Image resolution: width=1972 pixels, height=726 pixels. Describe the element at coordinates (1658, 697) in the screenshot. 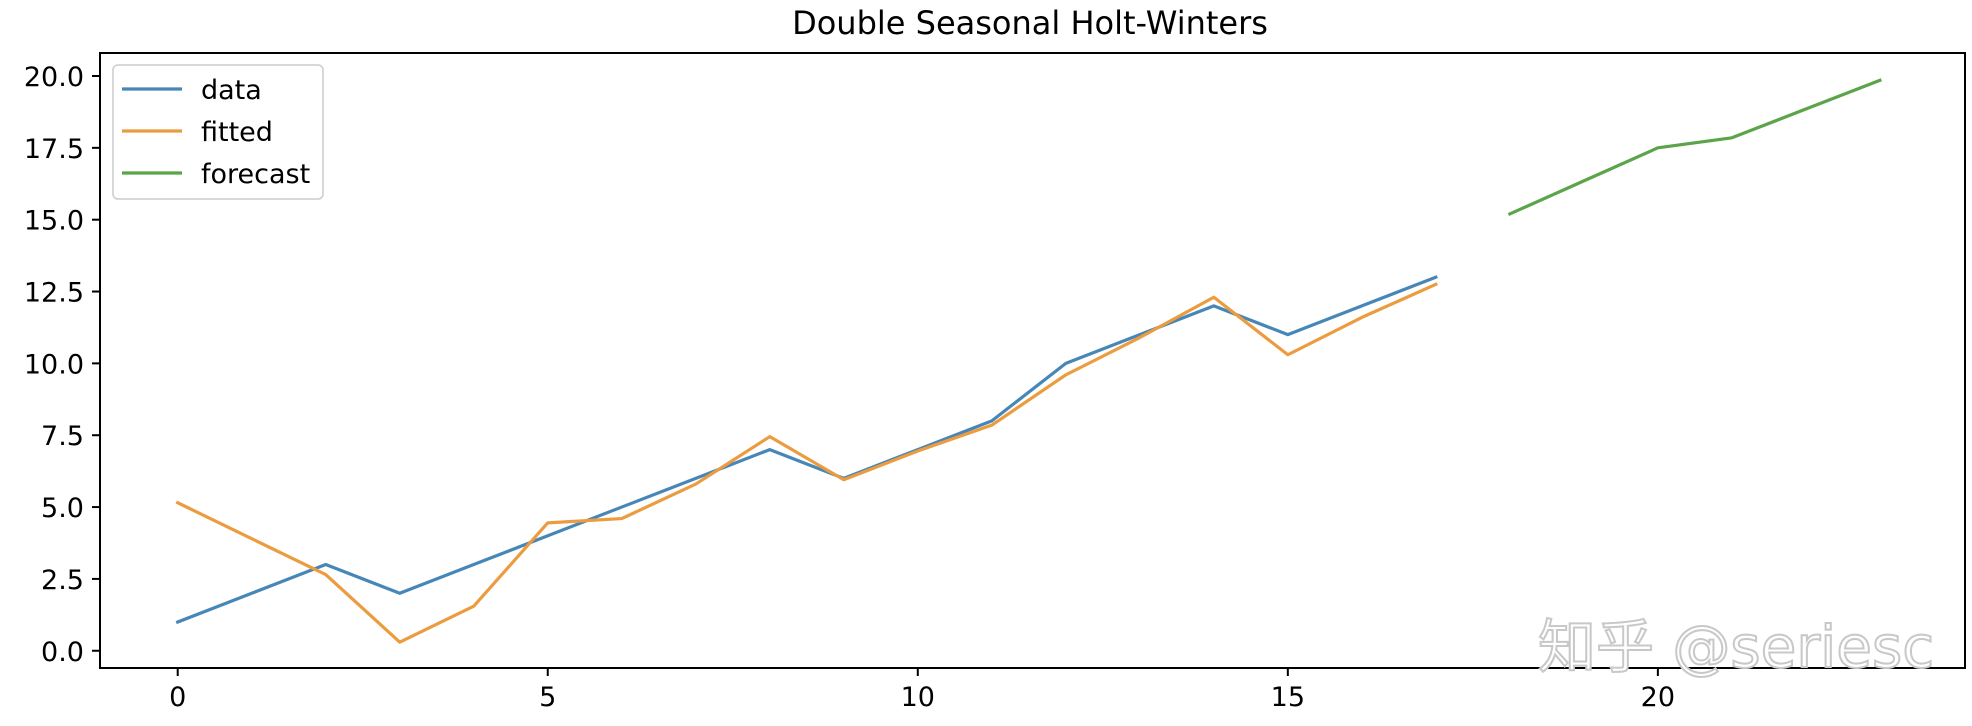

I see `x-tick-label: 20` at that location.